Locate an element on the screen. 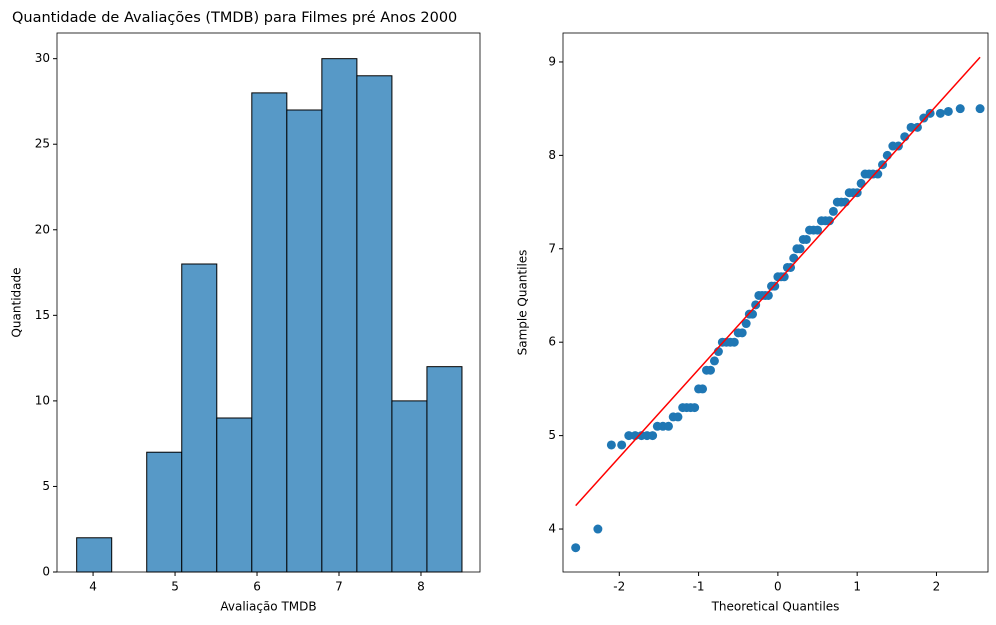  x-tick-label: -2 is located at coordinates (619, 587).